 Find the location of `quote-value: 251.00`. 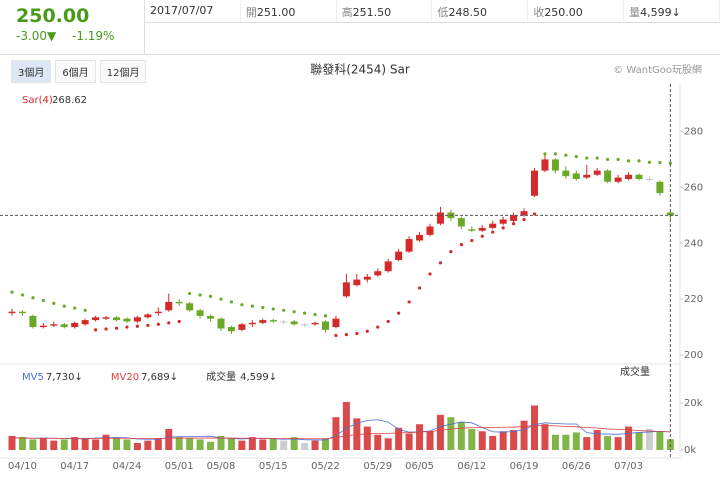

quote-value: 251.00 is located at coordinates (276, 12).